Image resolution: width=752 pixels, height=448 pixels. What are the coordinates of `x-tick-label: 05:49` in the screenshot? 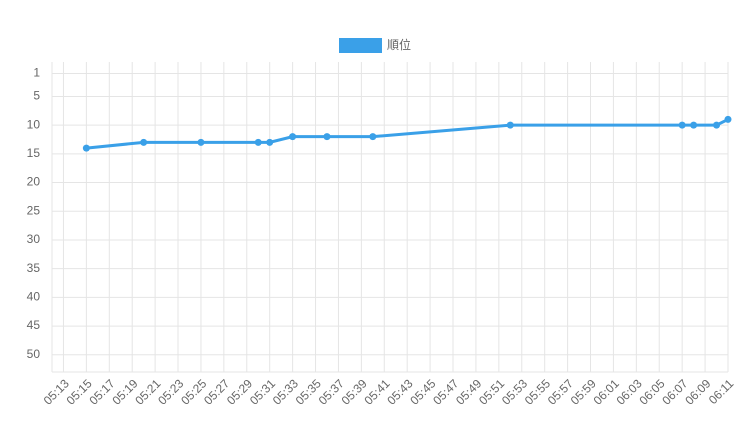 It's located at (468, 391).